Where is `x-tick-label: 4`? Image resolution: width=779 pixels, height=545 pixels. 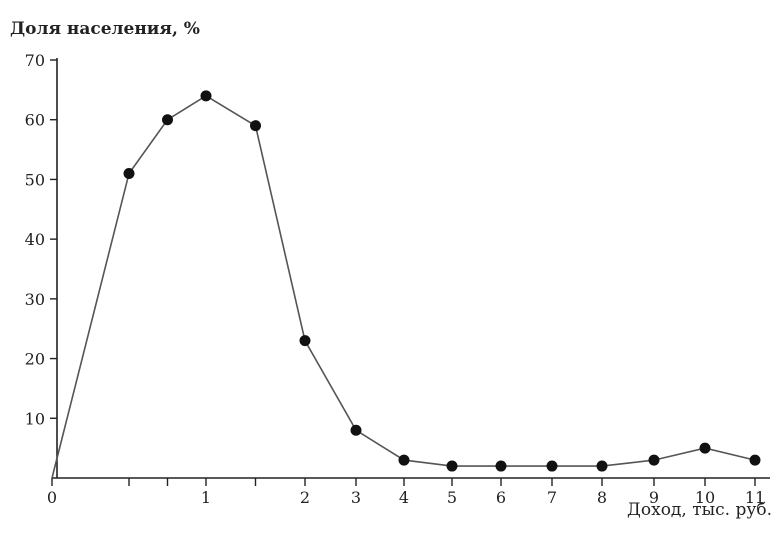 x-tick-label: 4 is located at coordinates (404, 497).